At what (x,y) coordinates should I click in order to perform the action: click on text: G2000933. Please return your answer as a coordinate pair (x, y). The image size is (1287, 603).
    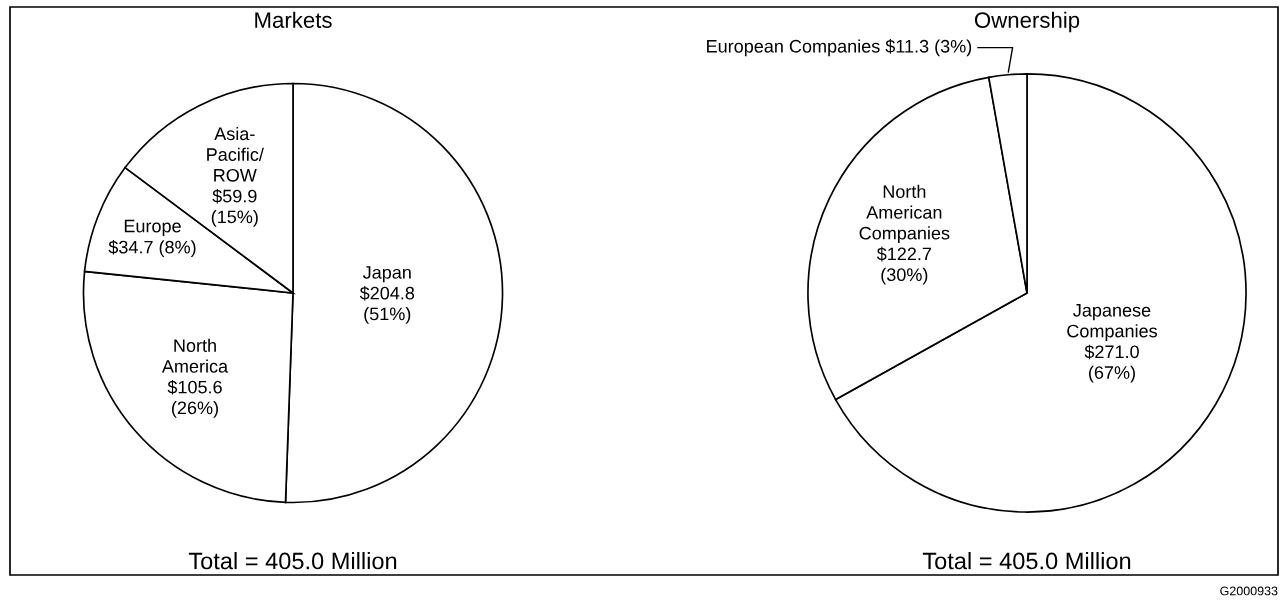
    Looking at the image, I should click on (1249, 591).